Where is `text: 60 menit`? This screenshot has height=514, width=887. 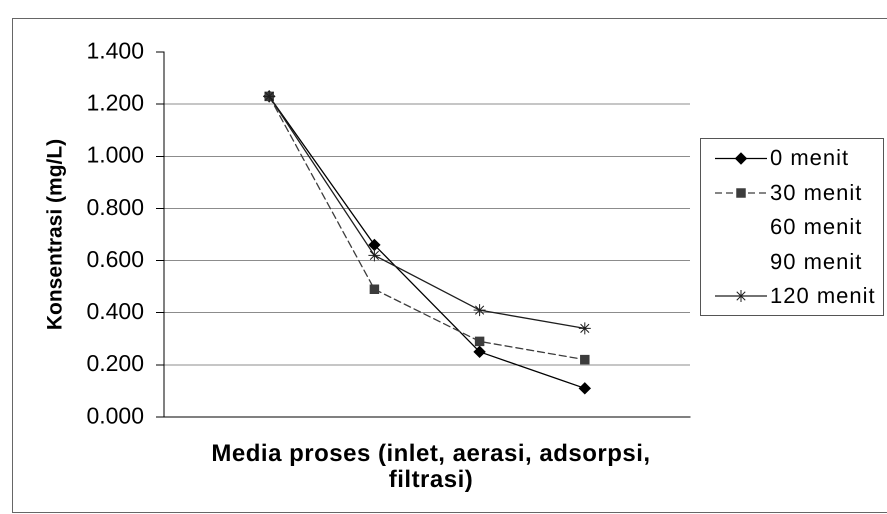 text: 60 menit is located at coordinates (816, 227).